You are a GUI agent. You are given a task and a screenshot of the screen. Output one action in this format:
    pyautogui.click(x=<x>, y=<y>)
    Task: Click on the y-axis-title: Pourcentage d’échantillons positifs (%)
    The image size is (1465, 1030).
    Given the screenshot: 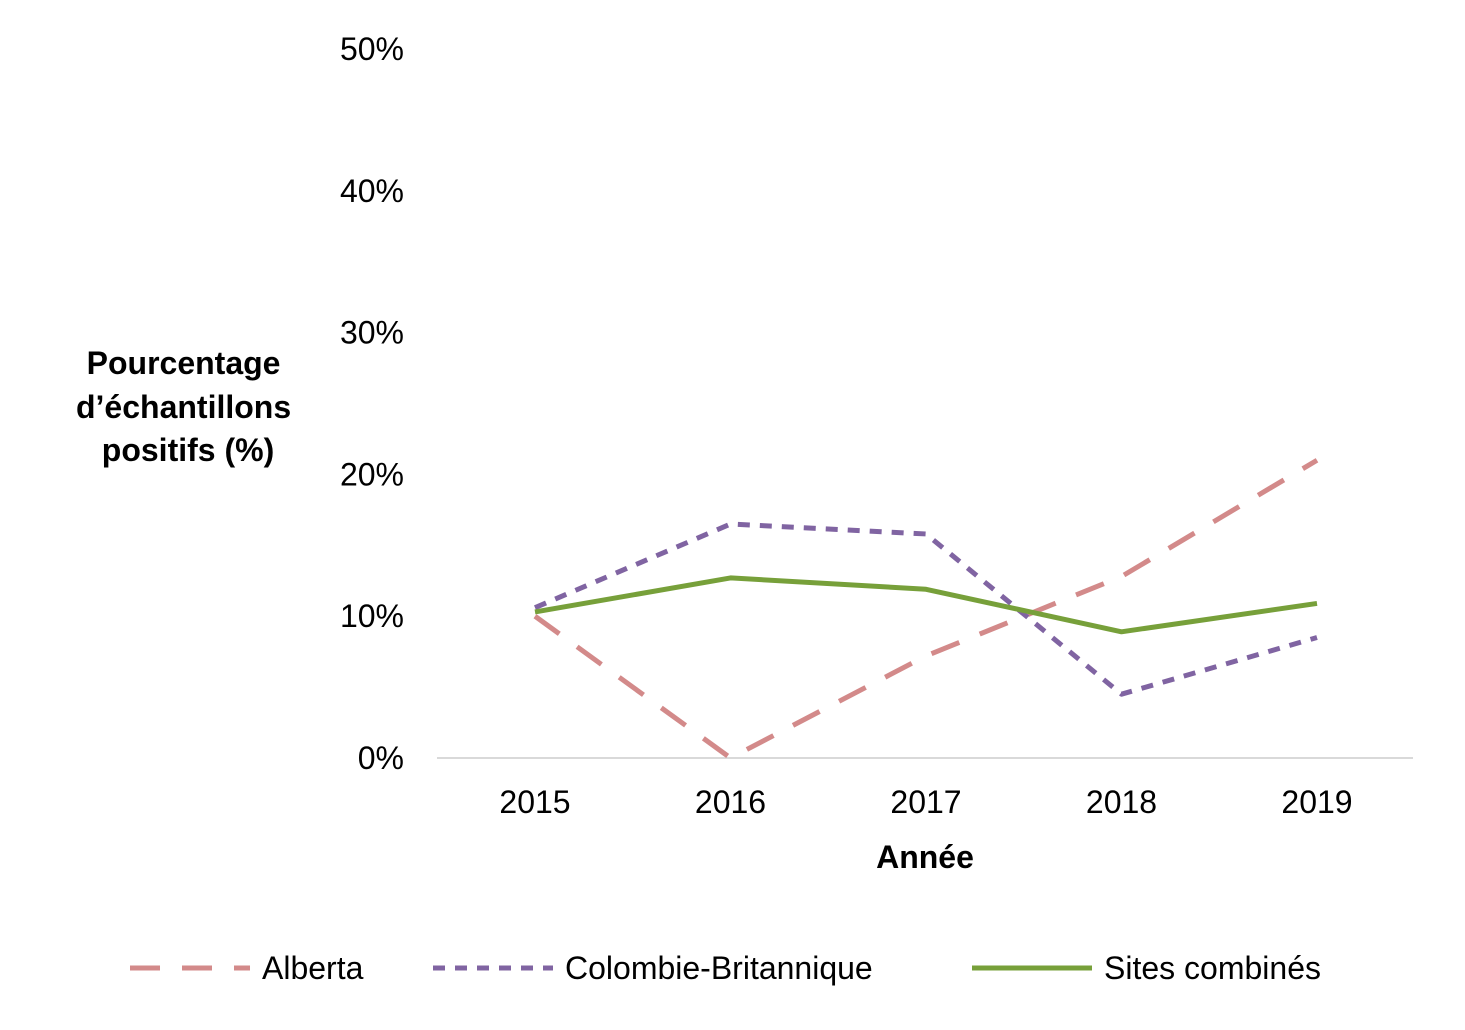 What is the action you would take?
    pyautogui.click(x=188, y=406)
    